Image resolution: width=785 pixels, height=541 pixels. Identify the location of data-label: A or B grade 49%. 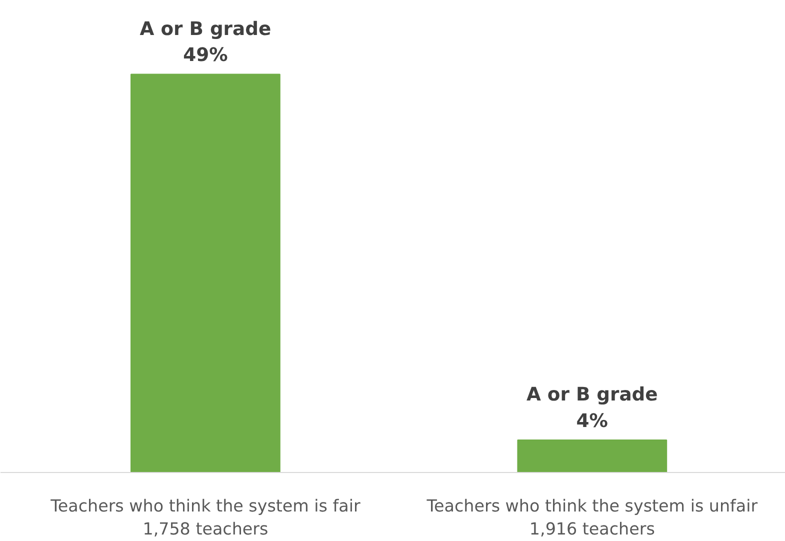
(206, 42).